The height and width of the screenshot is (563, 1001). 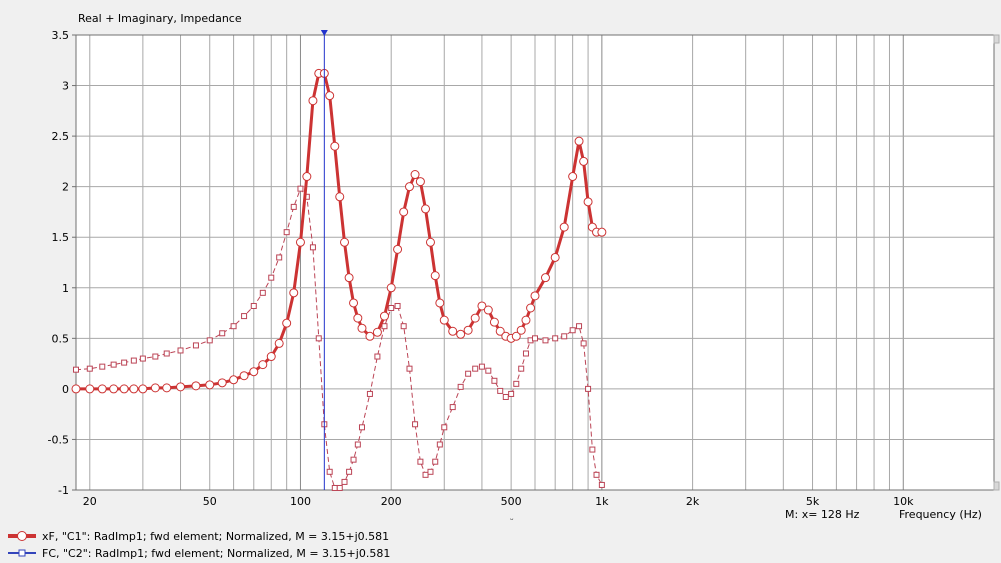 I want to click on x-axis-ticks: 20 50 100 200 500 1k 2k 5k 10k, so click(x=498, y=501).